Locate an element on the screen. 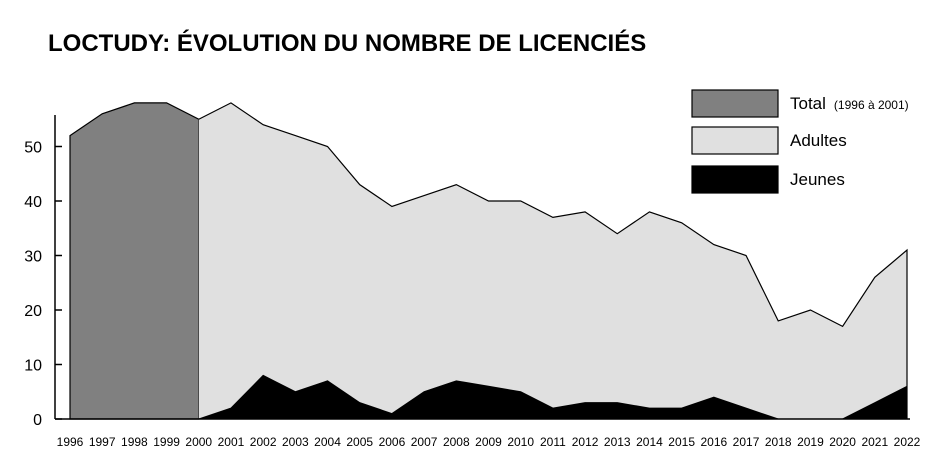 The height and width of the screenshot is (463, 950). x-tick-label: 2011 is located at coordinates (553, 442).